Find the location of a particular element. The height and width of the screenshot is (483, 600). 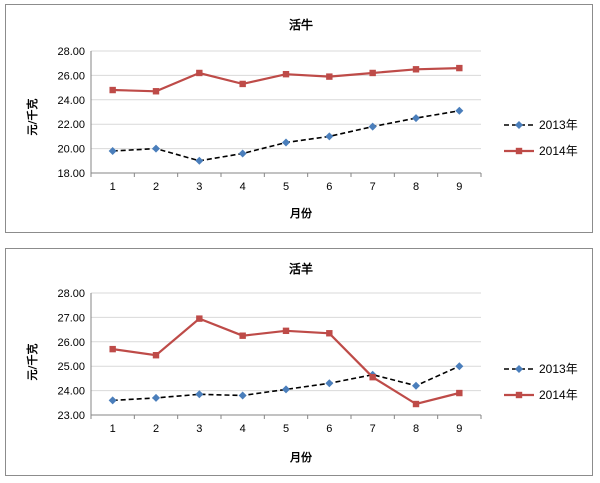

y-tick-label: 22.00 is located at coordinates (71, 125).